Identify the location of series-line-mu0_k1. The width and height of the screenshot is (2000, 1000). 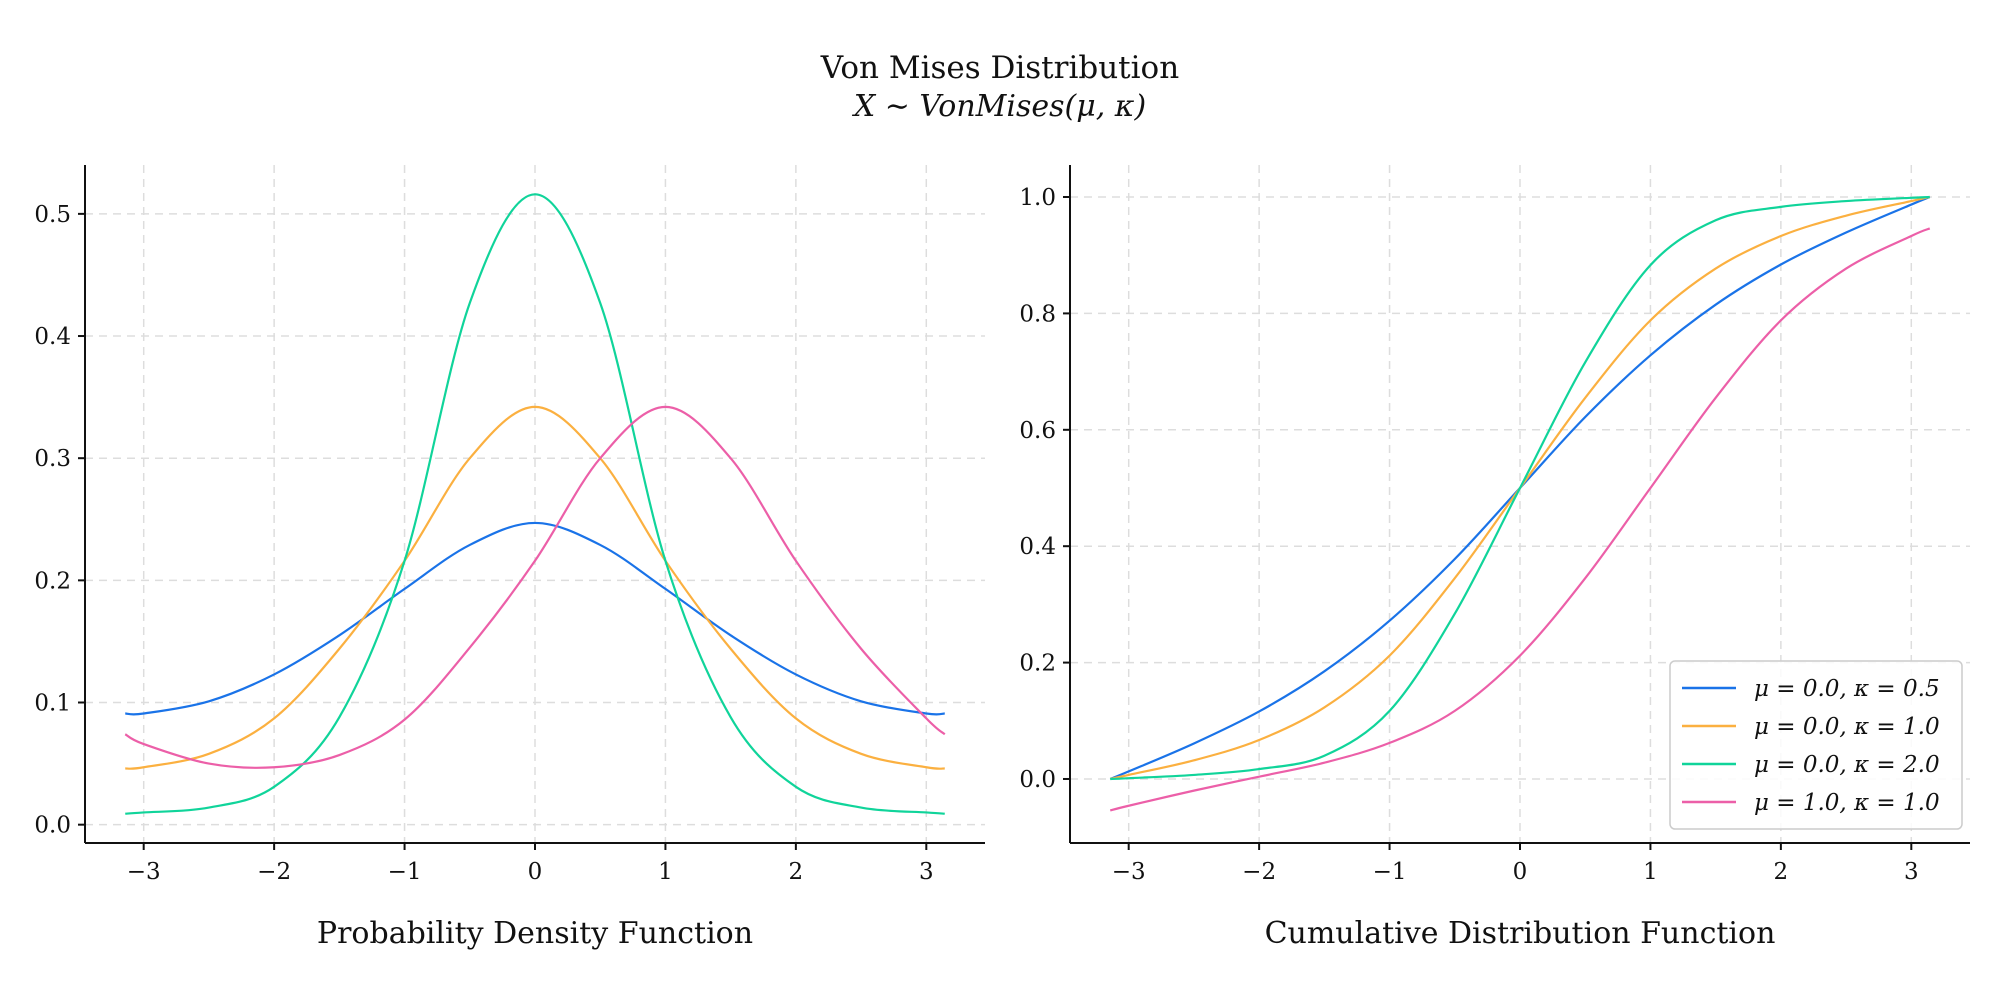
(535, 587).